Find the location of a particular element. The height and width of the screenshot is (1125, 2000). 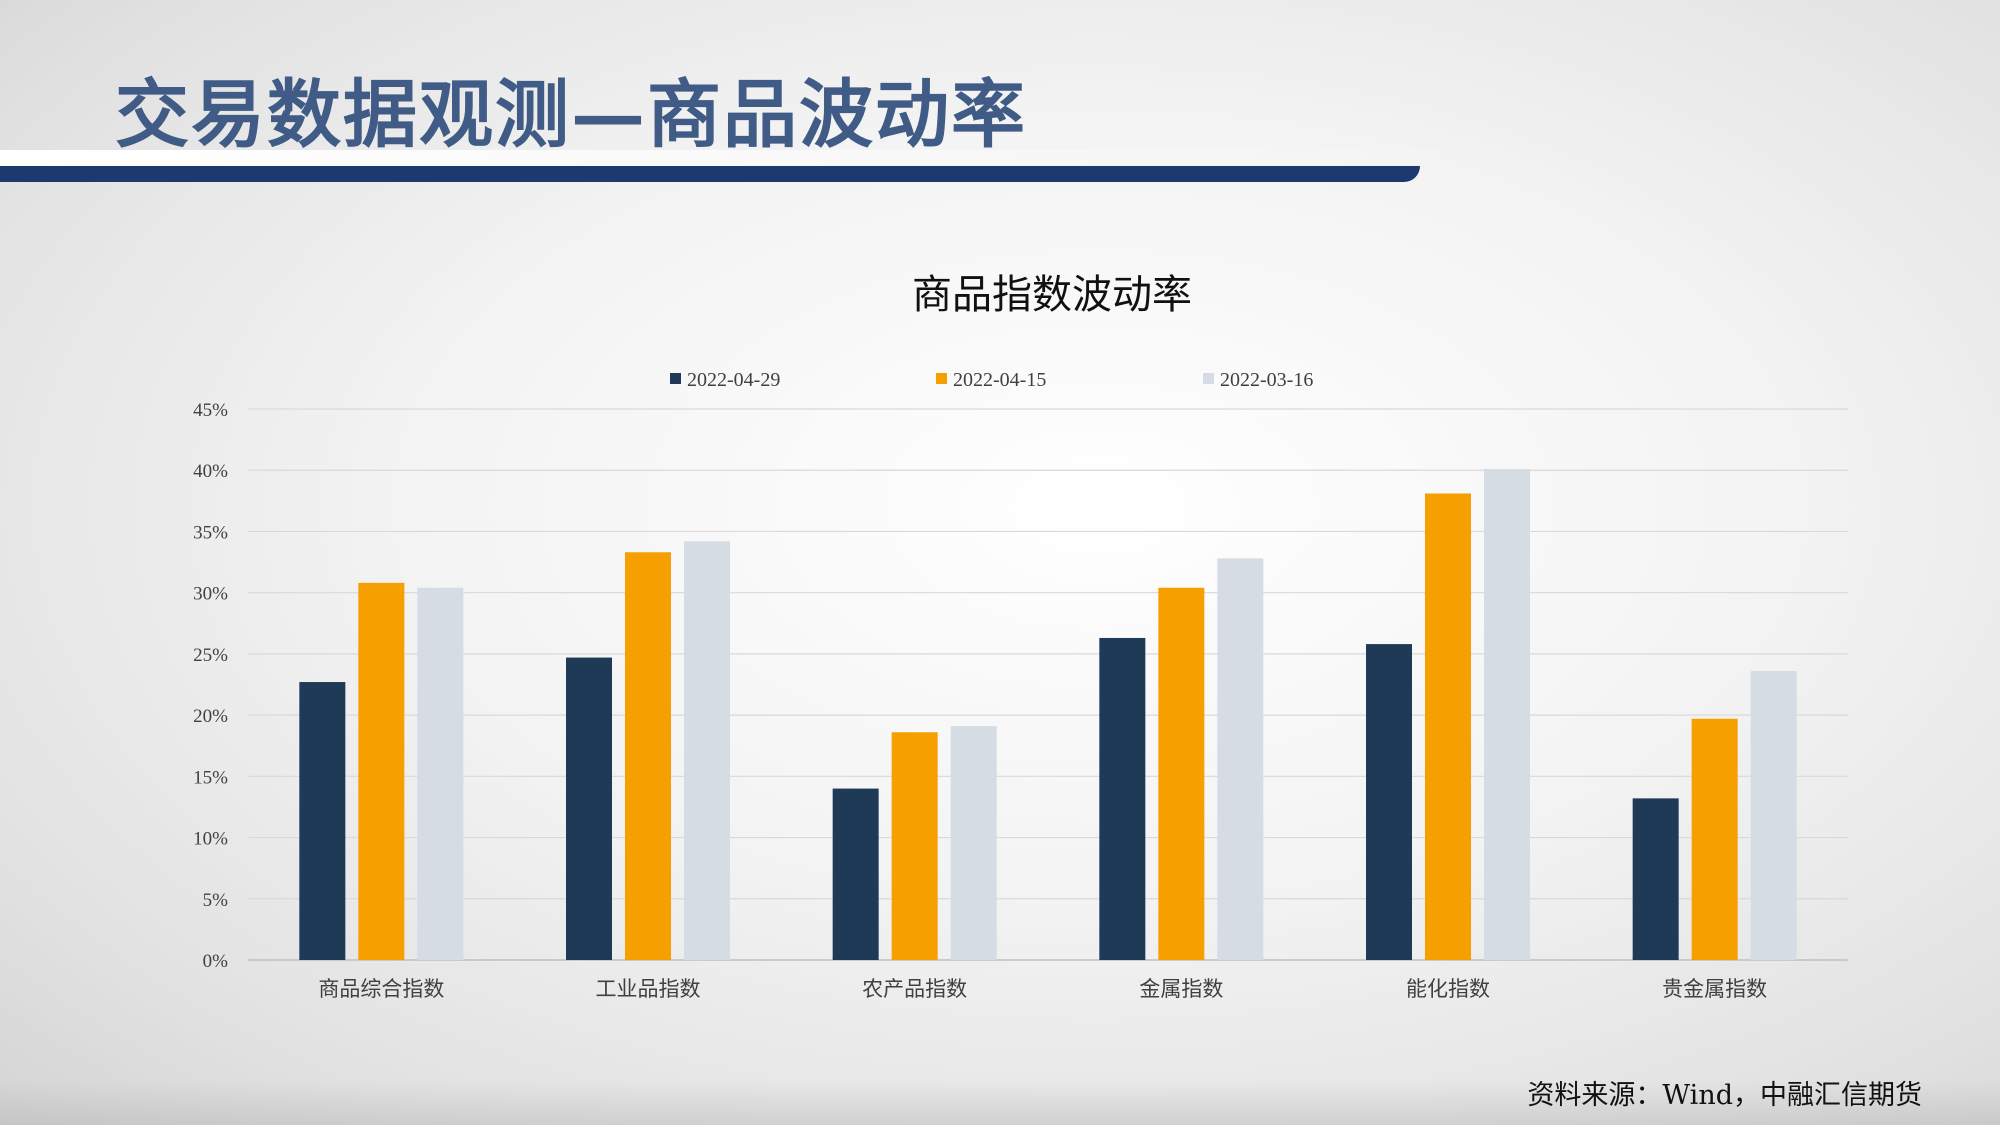

y-tick-label: 10% is located at coordinates (210, 839).